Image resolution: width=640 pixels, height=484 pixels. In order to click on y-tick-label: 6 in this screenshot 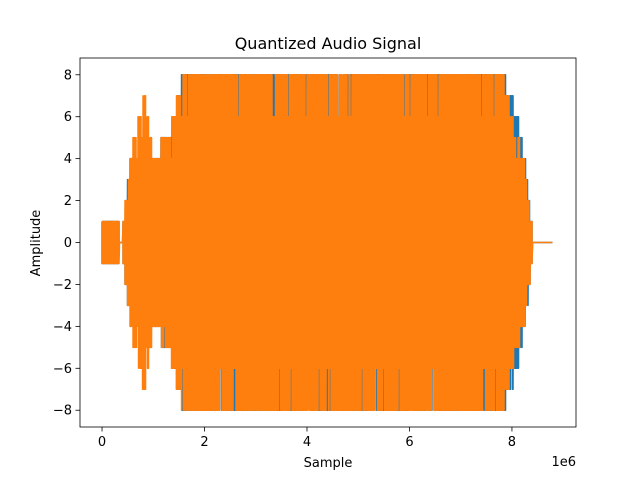, I will do `click(68, 117)`.